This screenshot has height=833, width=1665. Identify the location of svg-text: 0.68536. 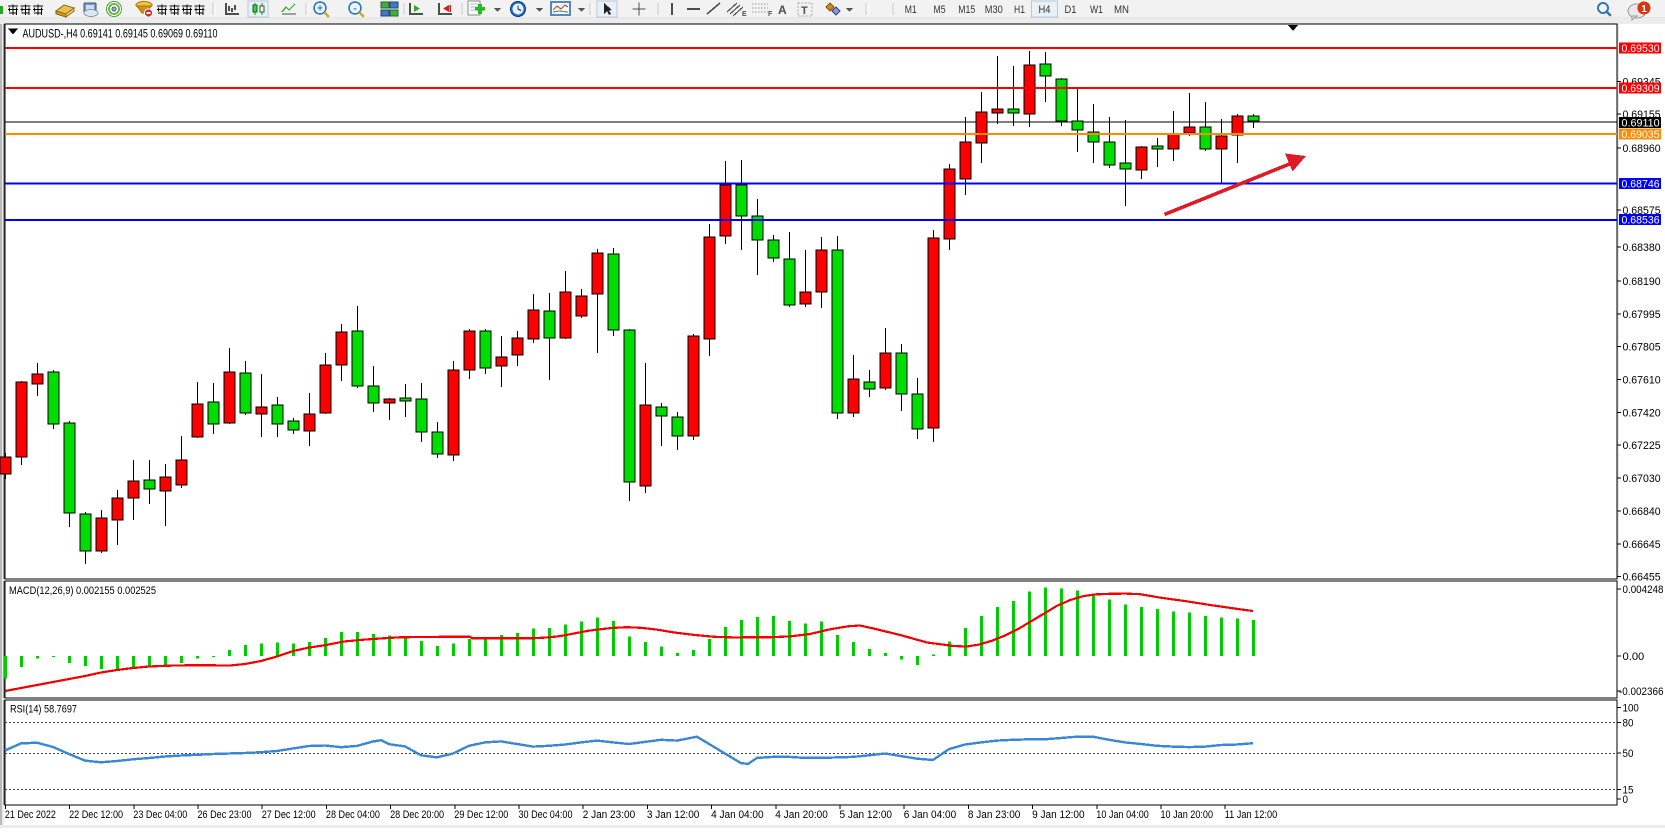
(1641, 220).